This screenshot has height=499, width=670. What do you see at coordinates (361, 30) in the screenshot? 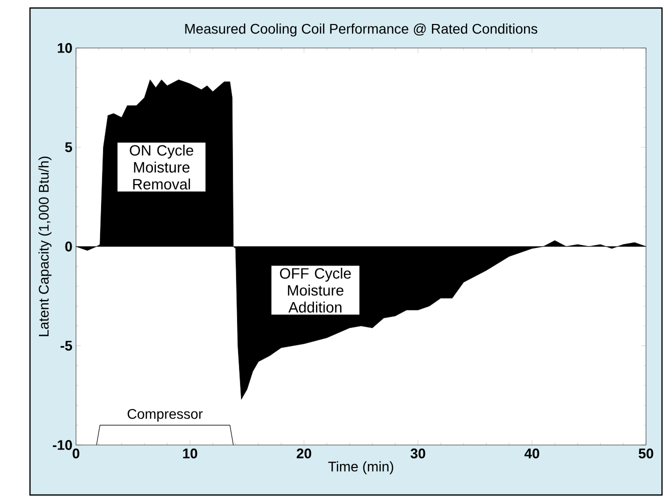
I see `chart-title: Measured Cooling Coil Performance @ Rated Conditions` at bounding box center [361, 30].